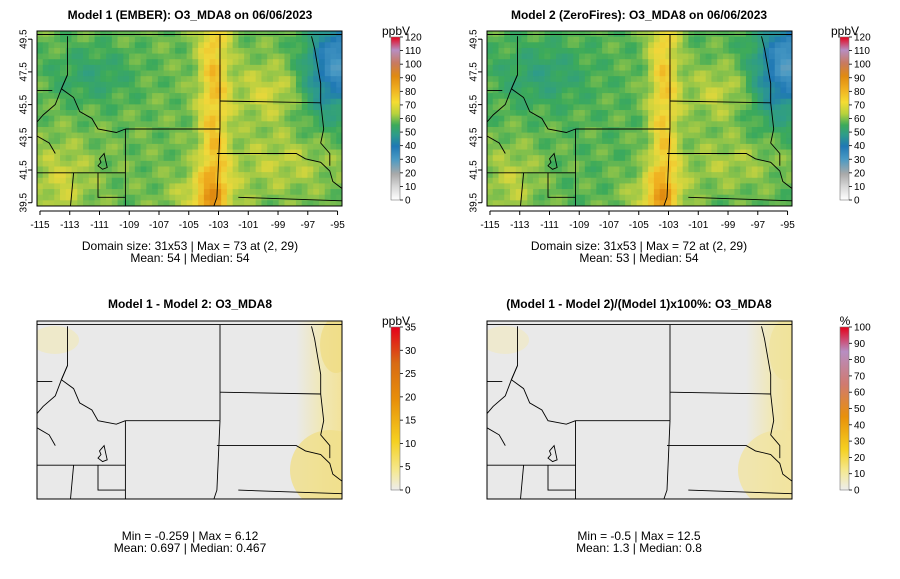 This screenshot has height=579, width=900. Describe the element at coordinates (279, 463) in the screenshot. I see `state-boundary` at that location.